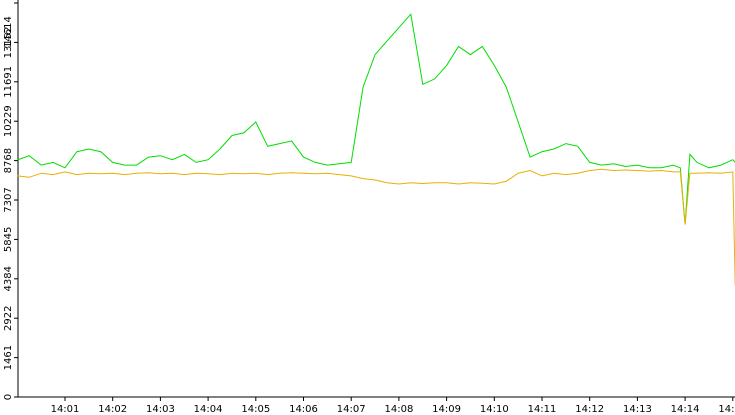 The width and height of the screenshot is (735, 415). I want to click on x-tick-label: 14:05, so click(255, 409).